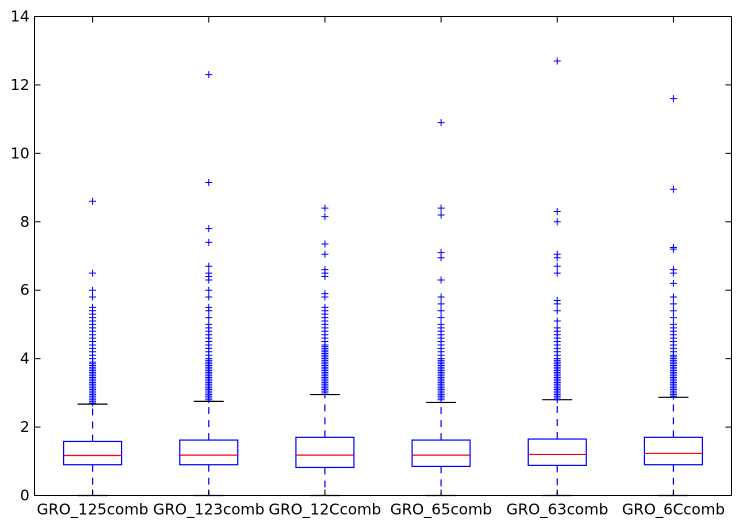  I want to click on box-gro-63comb, so click(557, 277).